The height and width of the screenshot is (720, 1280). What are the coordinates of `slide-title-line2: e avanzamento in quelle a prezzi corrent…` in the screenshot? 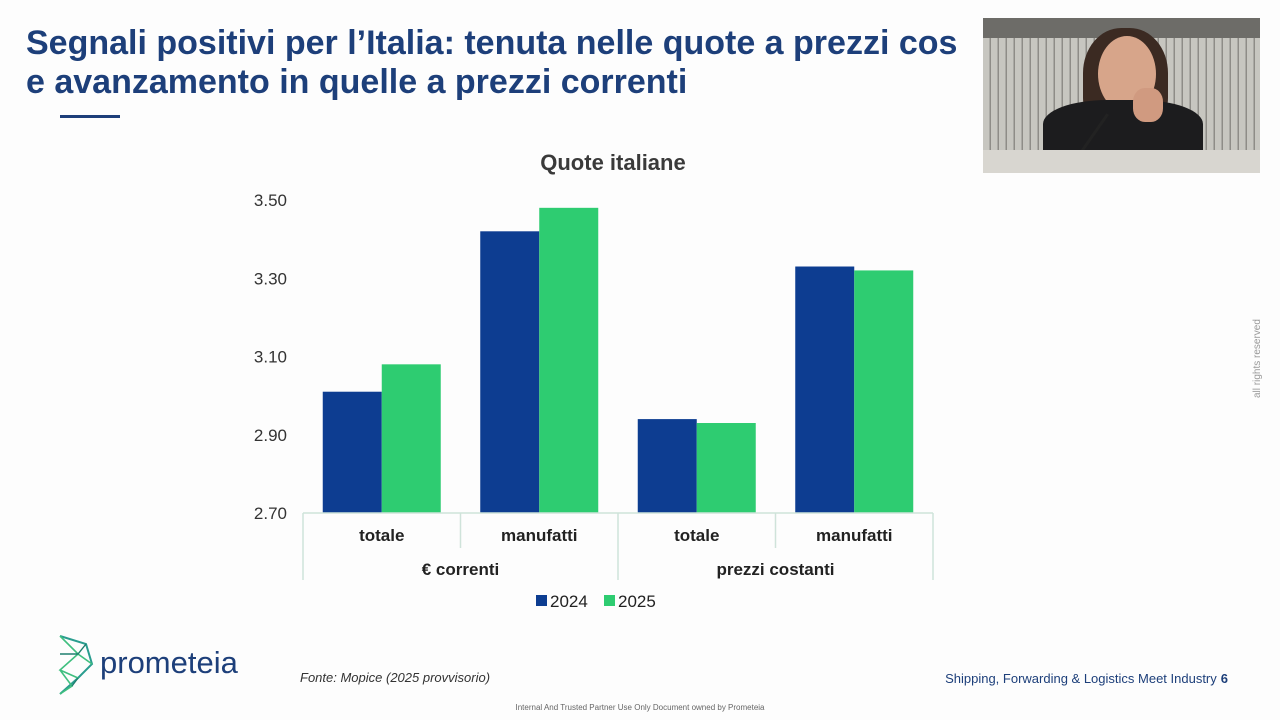 It's located at (357, 82).